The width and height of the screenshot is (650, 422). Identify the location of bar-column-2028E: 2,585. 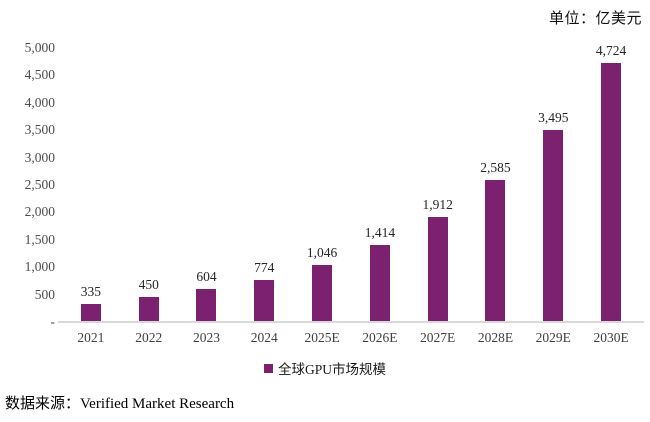
(496, 181).